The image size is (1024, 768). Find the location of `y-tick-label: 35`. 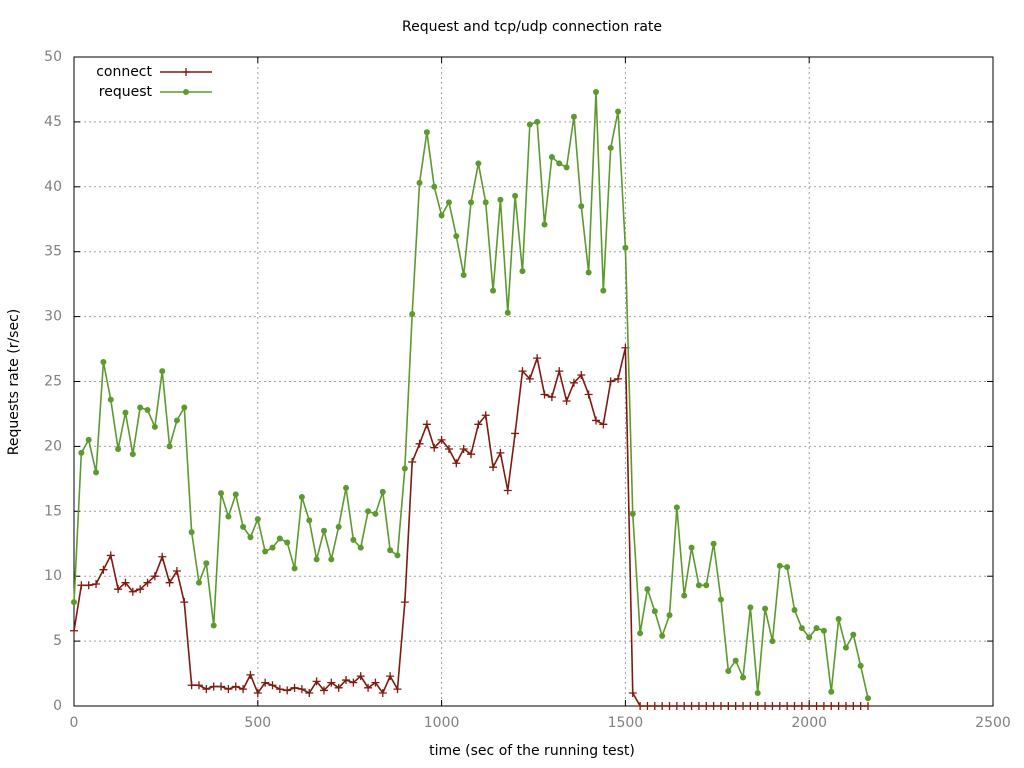

y-tick-label: 35 is located at coordinates (53, 252).